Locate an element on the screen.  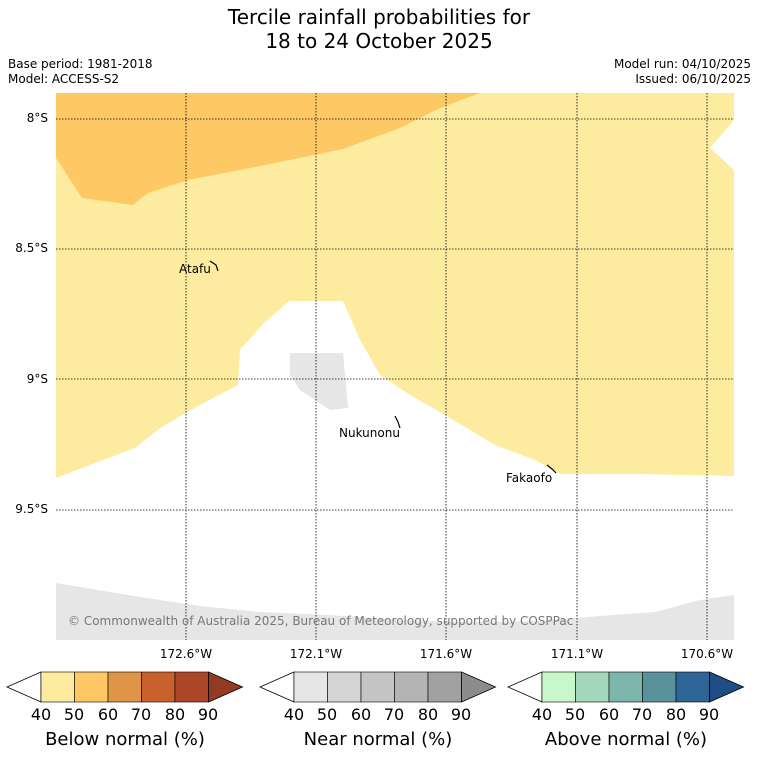
near-tick: 90 is located at coordinates (461, 714).